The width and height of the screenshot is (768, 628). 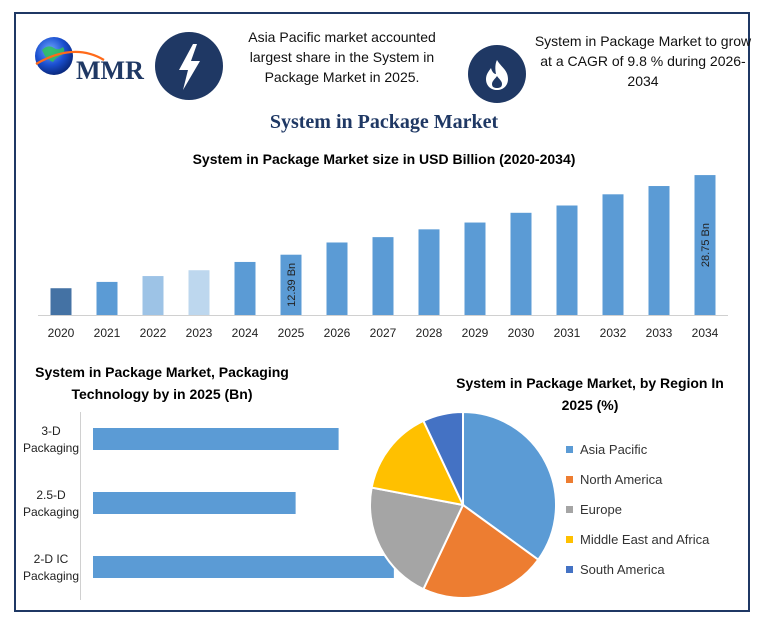 What do you see at coordinates (110, 70) in the screenshot?
I see `logo-text: MMR` at bounding box center [110, 70].